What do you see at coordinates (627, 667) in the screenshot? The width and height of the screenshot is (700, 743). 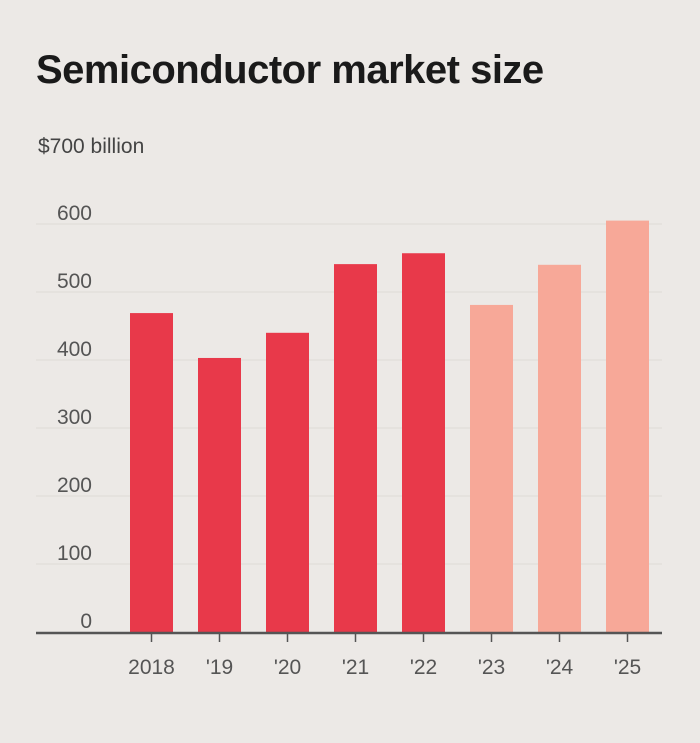 I see `x-tick-label: '25` at bounding box center [627, 667].